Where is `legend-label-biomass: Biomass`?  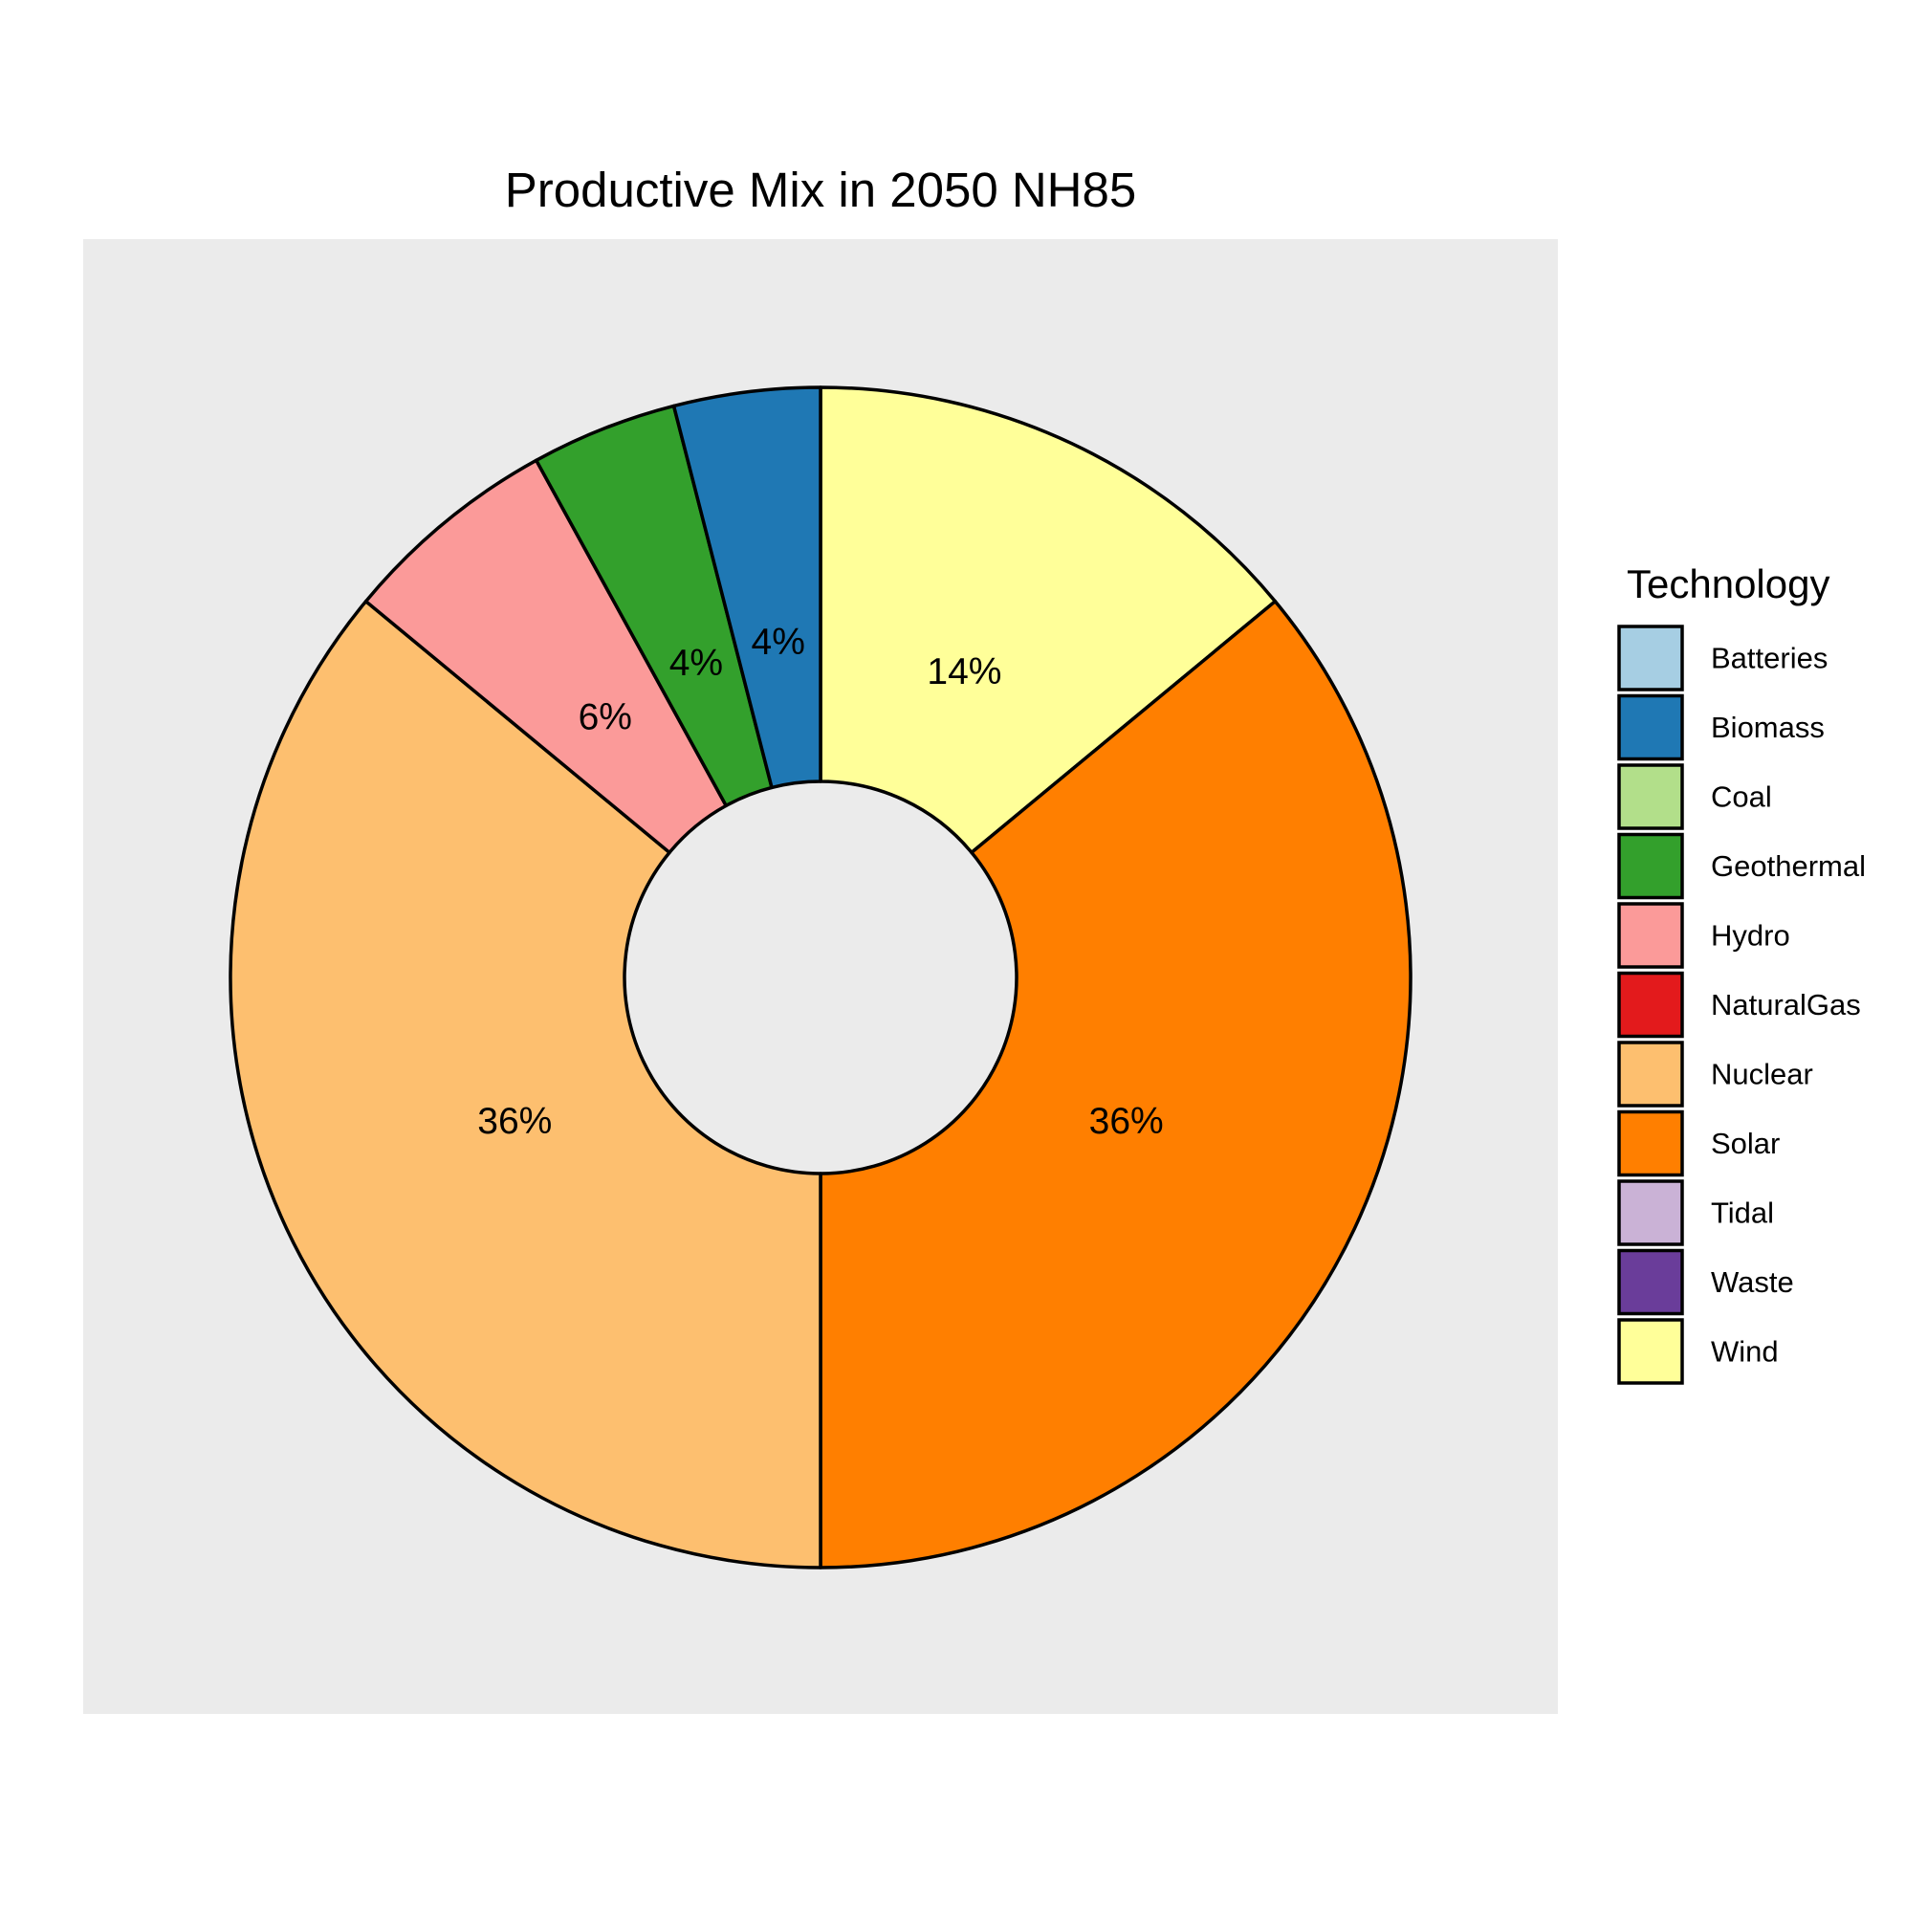 legend-label-biomass: Biomass is located at coordinates (1768, 727).